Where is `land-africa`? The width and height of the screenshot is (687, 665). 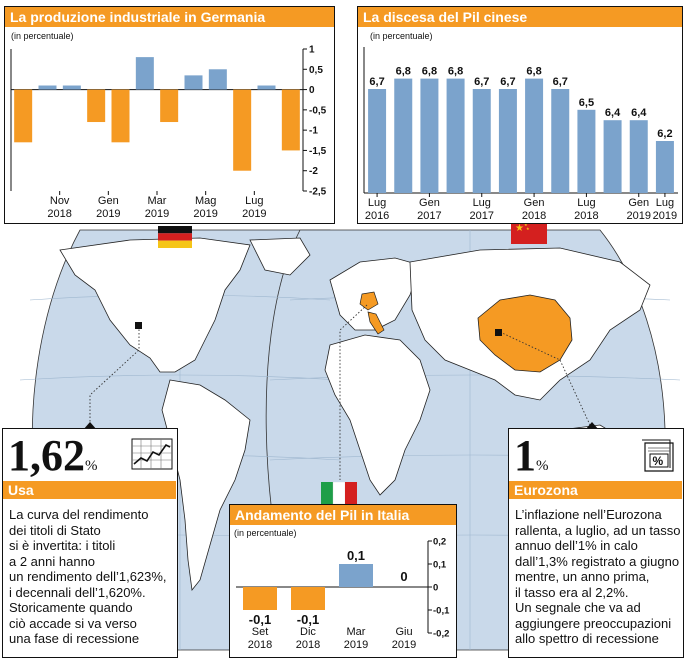 land-africa is located at coordinates (377, 415).